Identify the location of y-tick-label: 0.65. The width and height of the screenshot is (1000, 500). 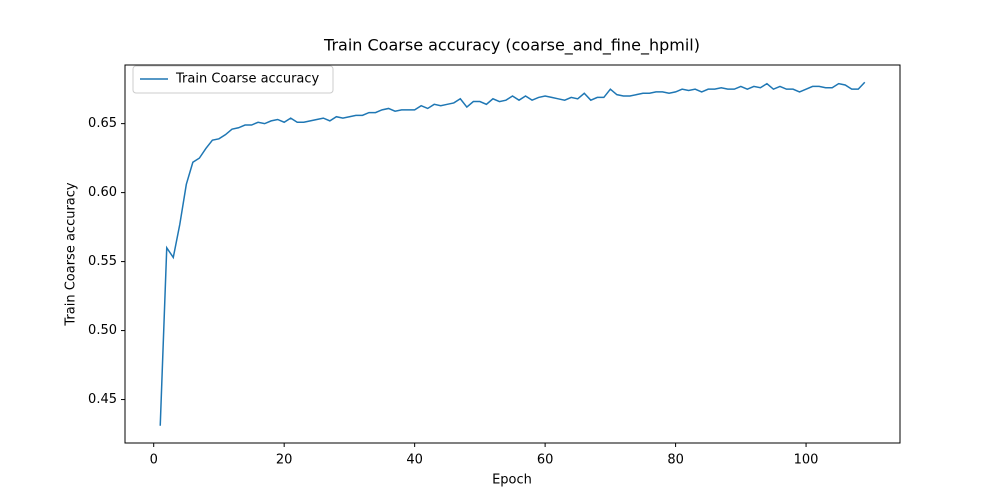
(102, 123).